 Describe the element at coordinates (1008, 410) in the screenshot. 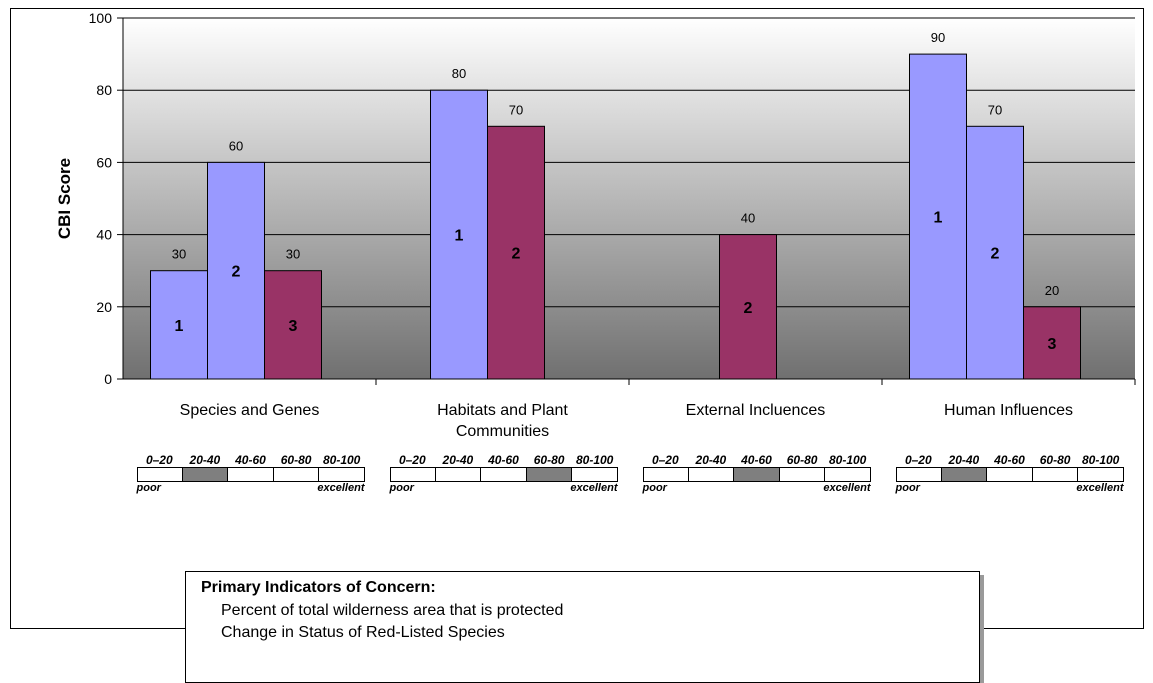

I see `category-label: Human Influences` at that location.